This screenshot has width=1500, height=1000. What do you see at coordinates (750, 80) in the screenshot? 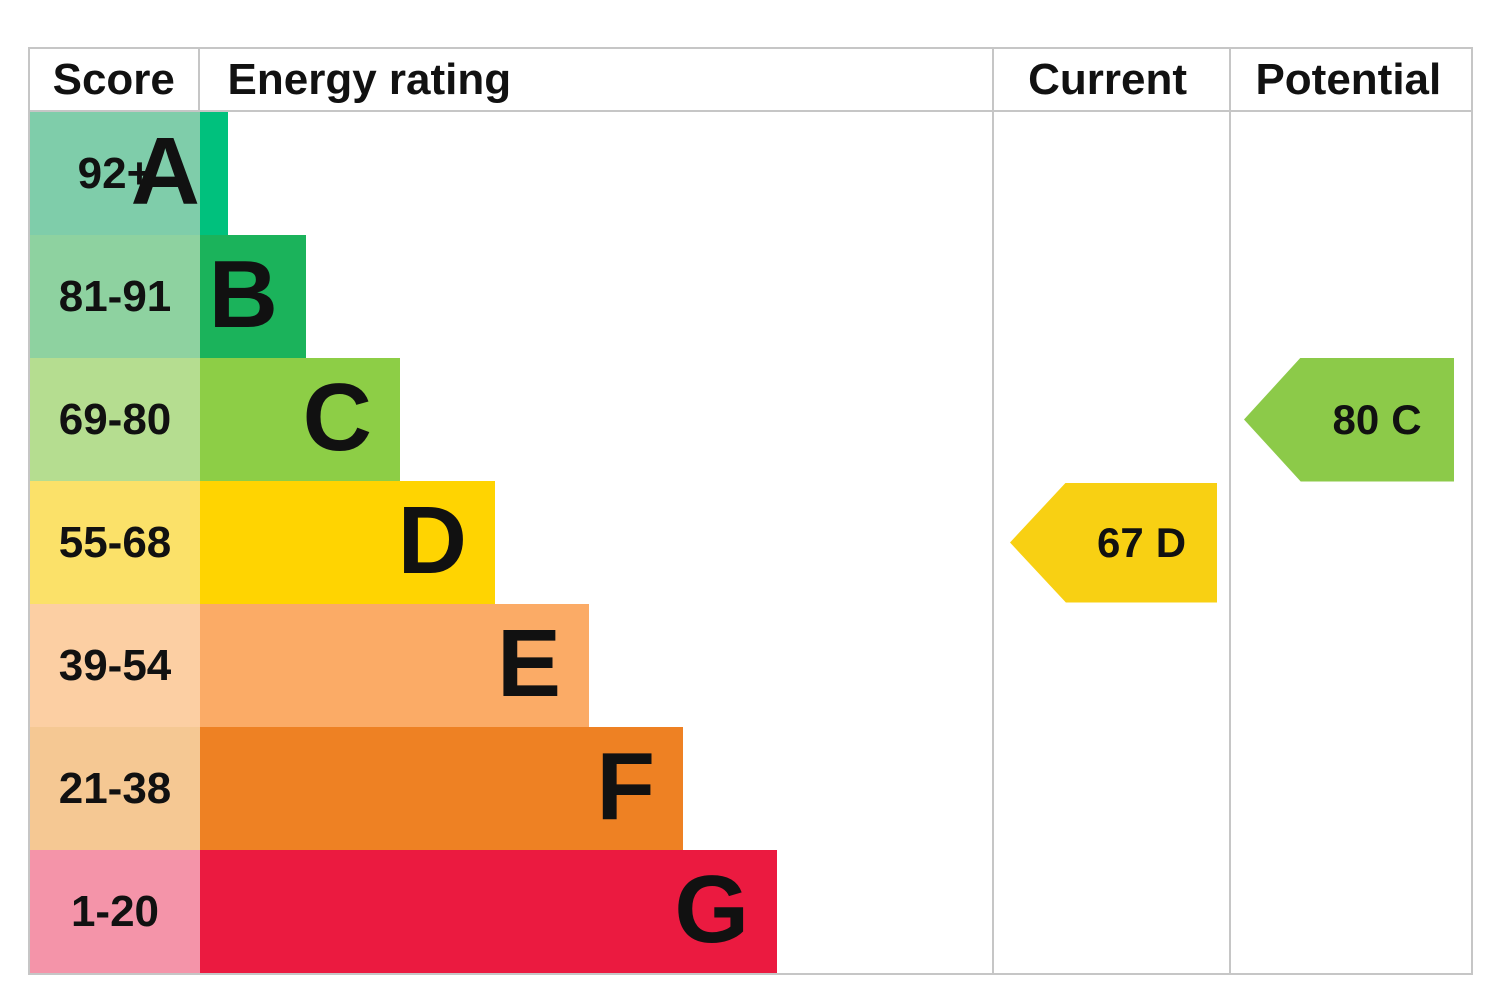
I see `table-header-row: Score Energy rating Current Potential` at bounding box center [750, 80].